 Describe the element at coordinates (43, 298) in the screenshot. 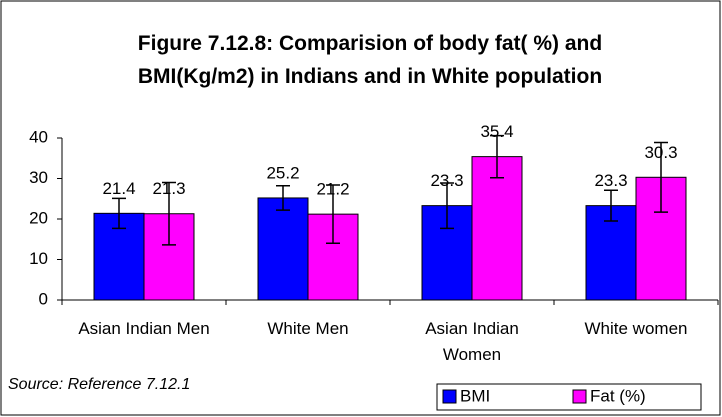

I see `y-tick-label: 0` at that location.